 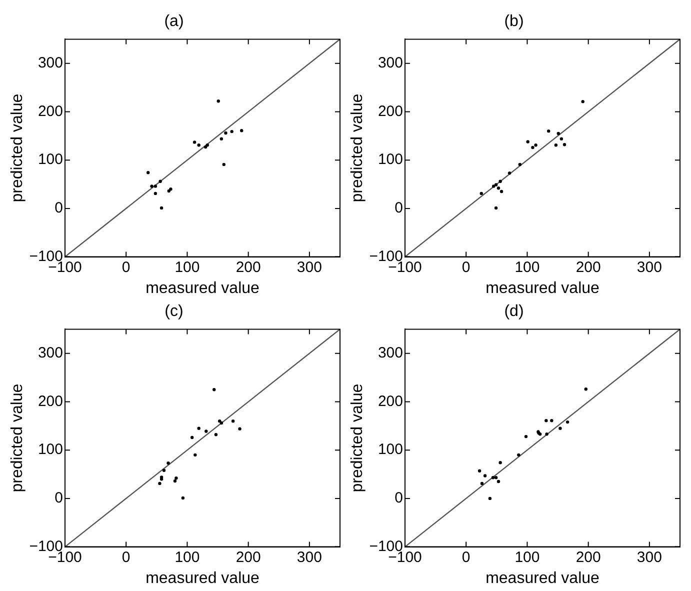 I want to click on chart-title: (d), so click(x=514, y=311).